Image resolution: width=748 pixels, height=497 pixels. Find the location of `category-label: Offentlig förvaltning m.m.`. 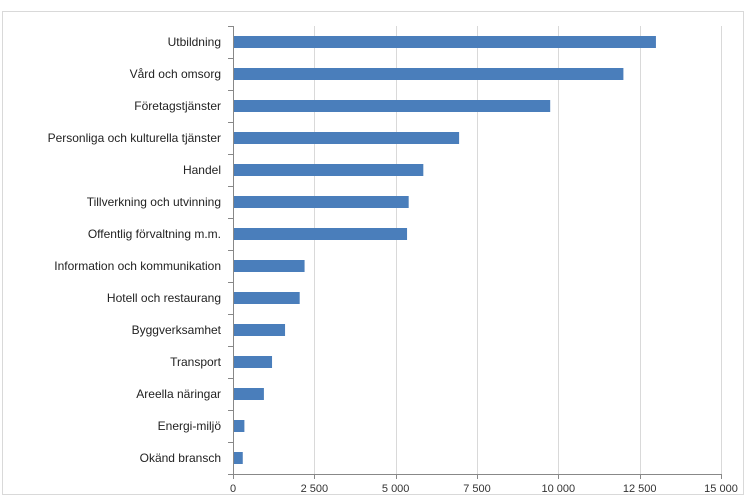

category-label: Offentlig förvaltning m.m. is located at coordinates (154, 234).